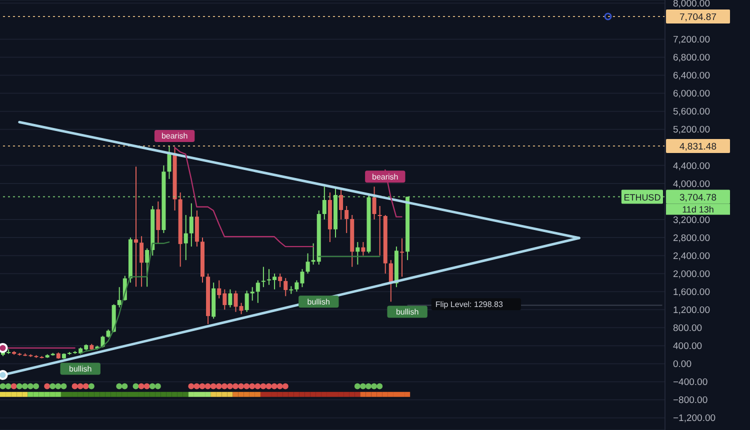 The width and height of the screenshot is (750, 430). What do you see at coordinates (698, 198) in the screenshot?
I see `ref-line-label: 3,704.78` at bounding box center [698, 198].